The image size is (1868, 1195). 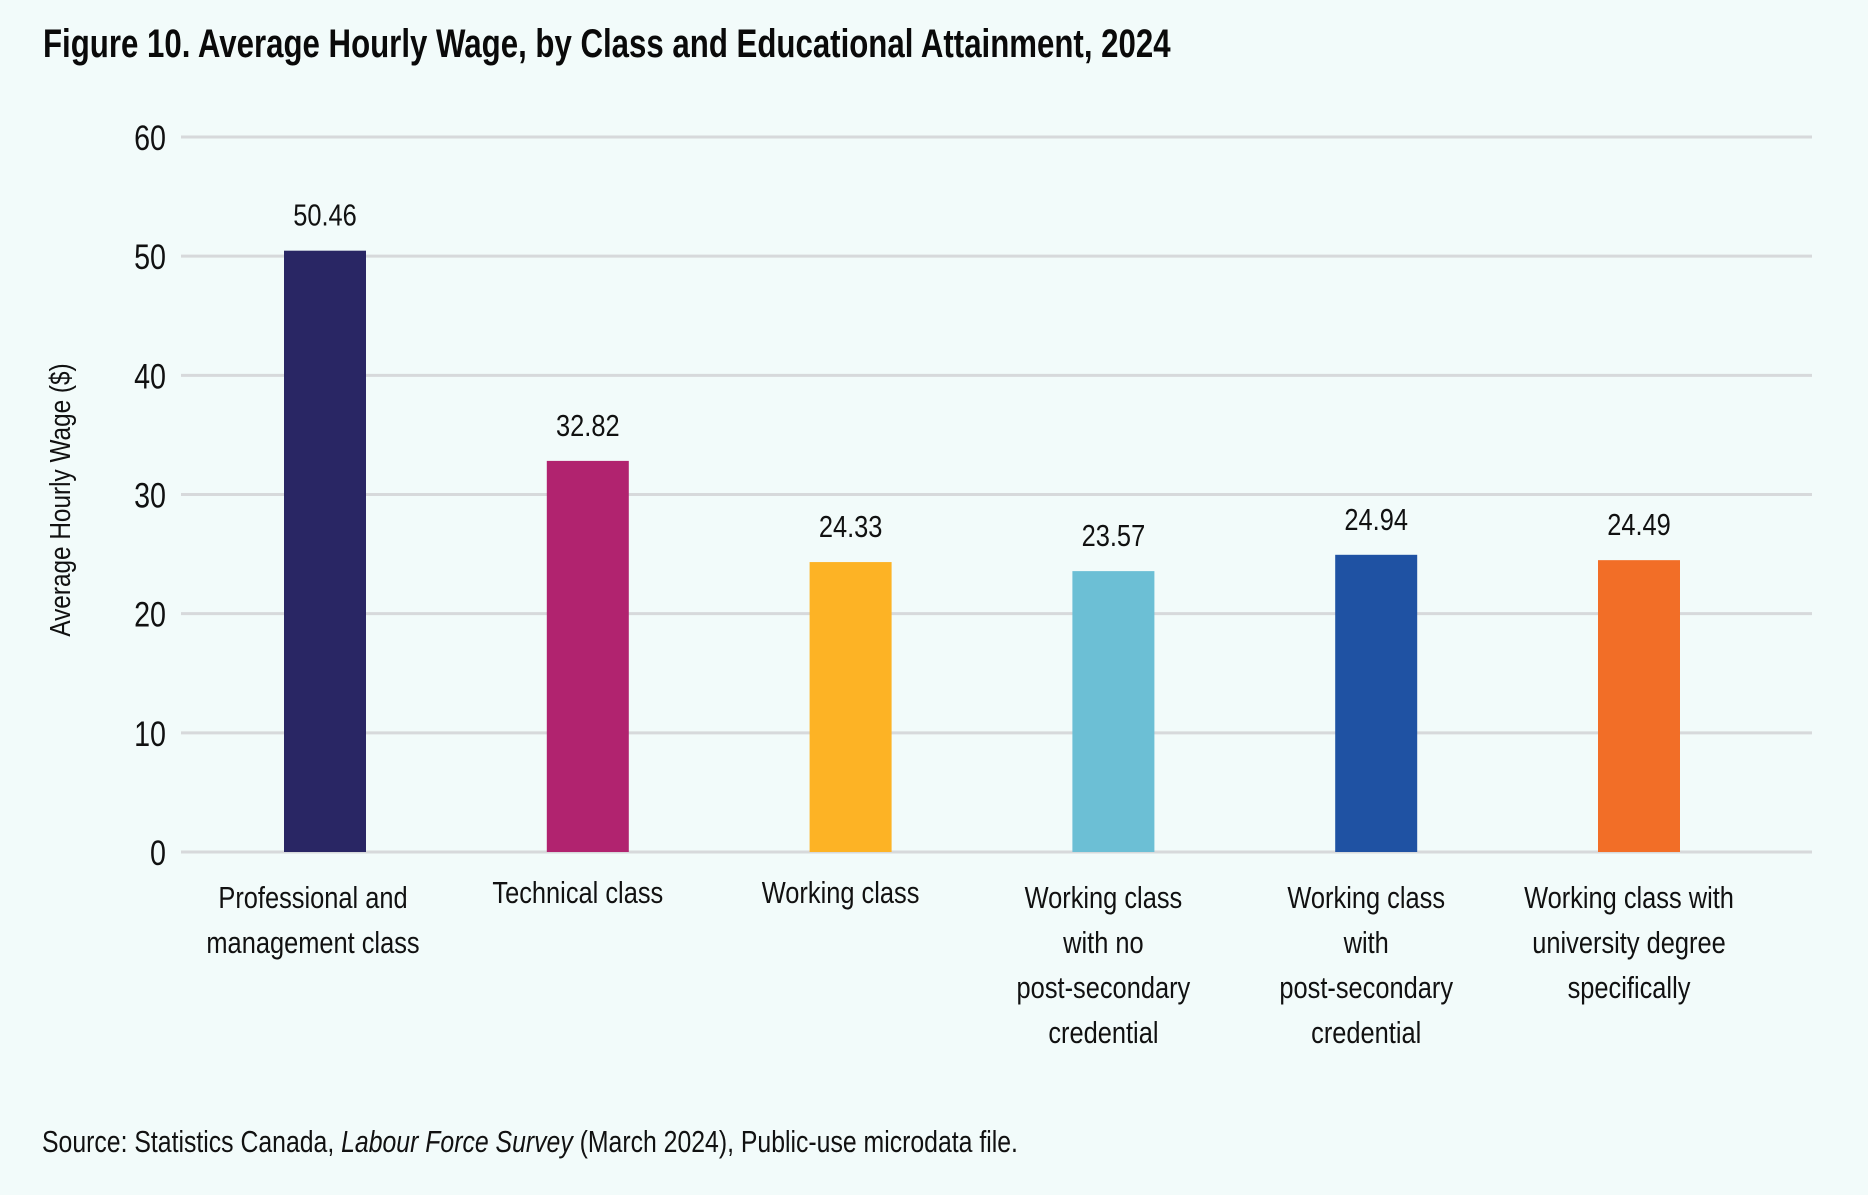 What do you see at coordinates (1366, 943) in the screenshot?
I see `x-tick-label-line: with` at bounding box center [1366, 943].